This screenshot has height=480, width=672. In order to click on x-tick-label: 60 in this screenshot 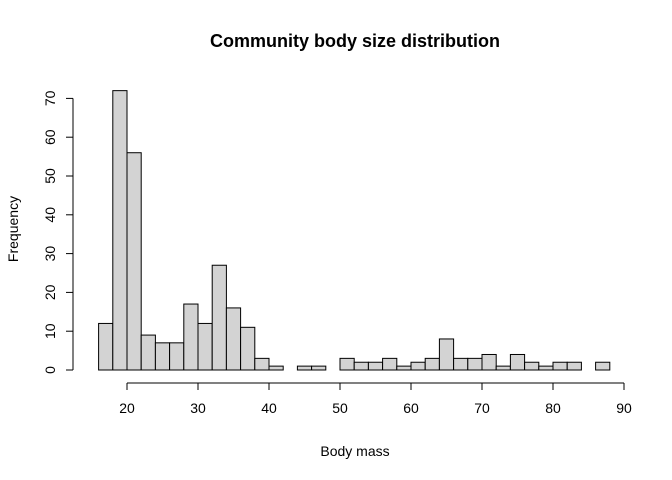, I will do `click(411, 408)`.